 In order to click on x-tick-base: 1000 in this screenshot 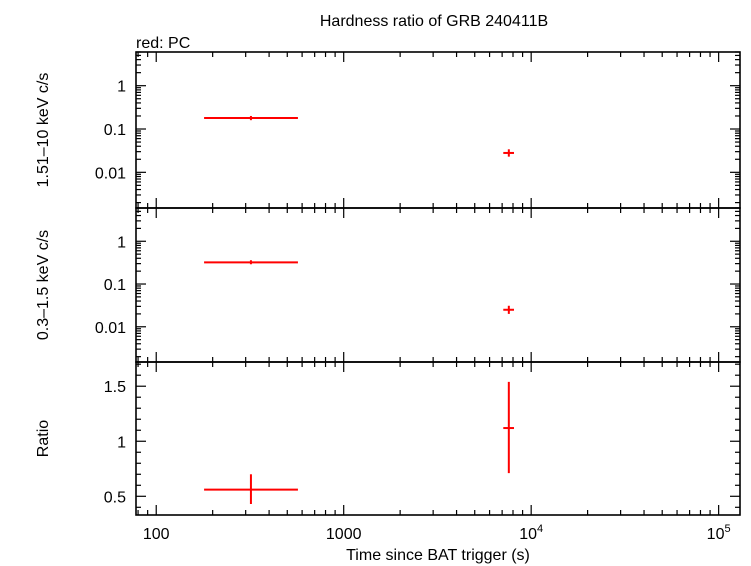, I will do `click(344, 534)`.